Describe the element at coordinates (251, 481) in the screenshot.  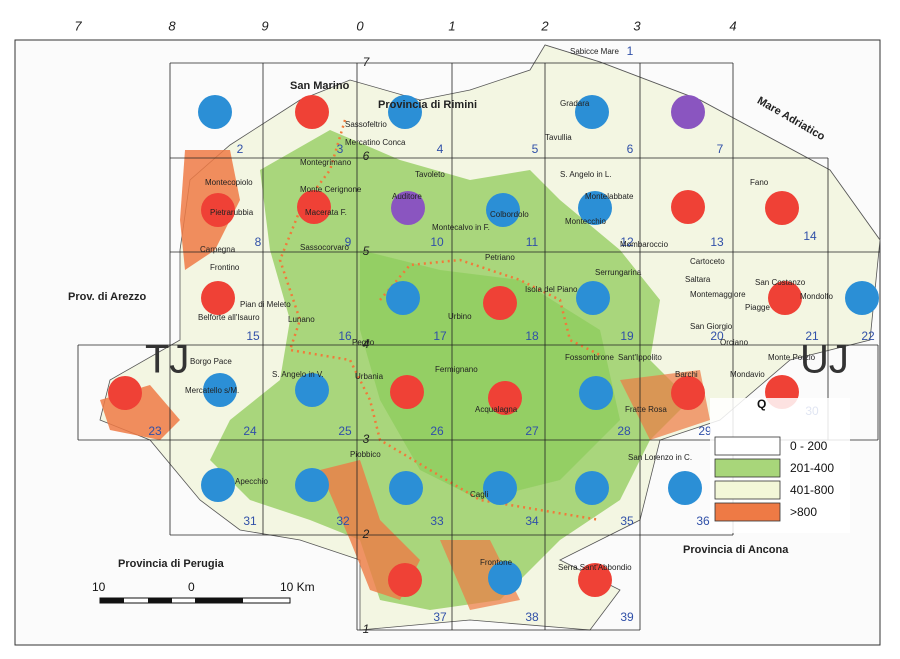
I see `place-name: Apecchio` at that location.